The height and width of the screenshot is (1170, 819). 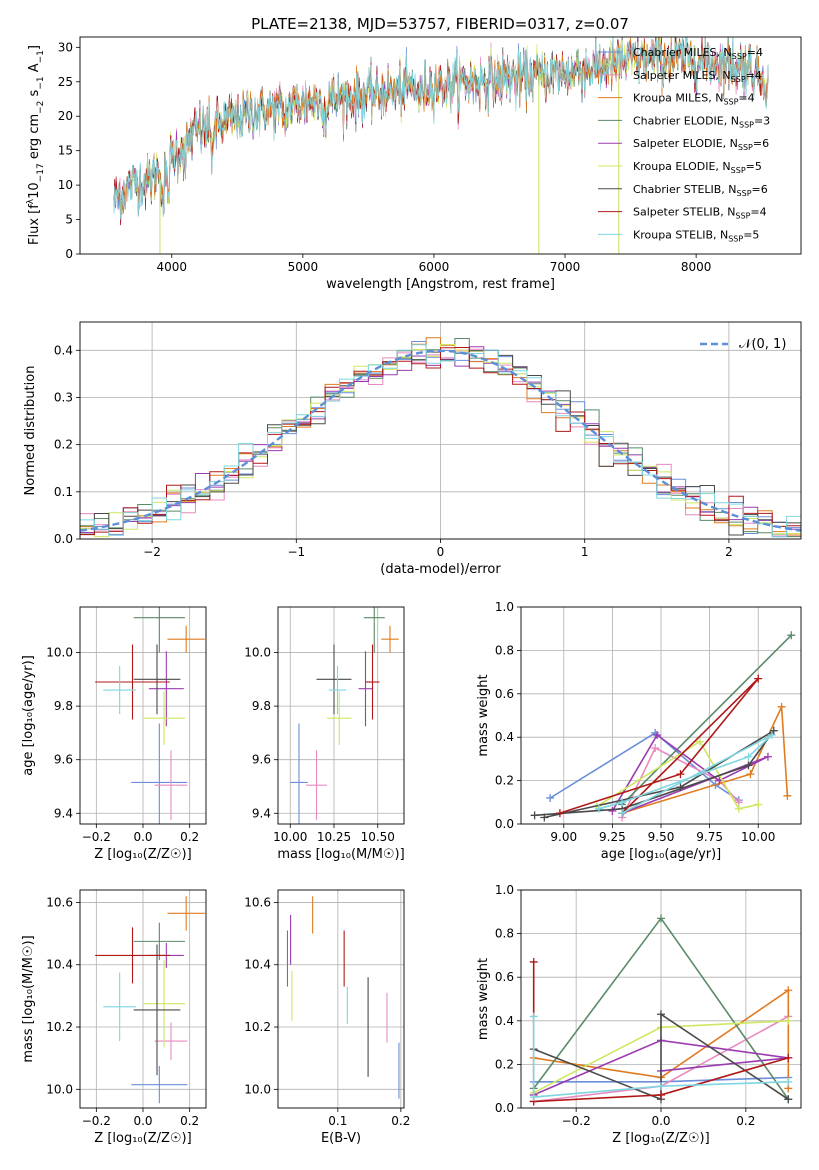 I want to click on legend-entry: Chabrier STELIB, NSSP=6, so click(x=700, y=190).